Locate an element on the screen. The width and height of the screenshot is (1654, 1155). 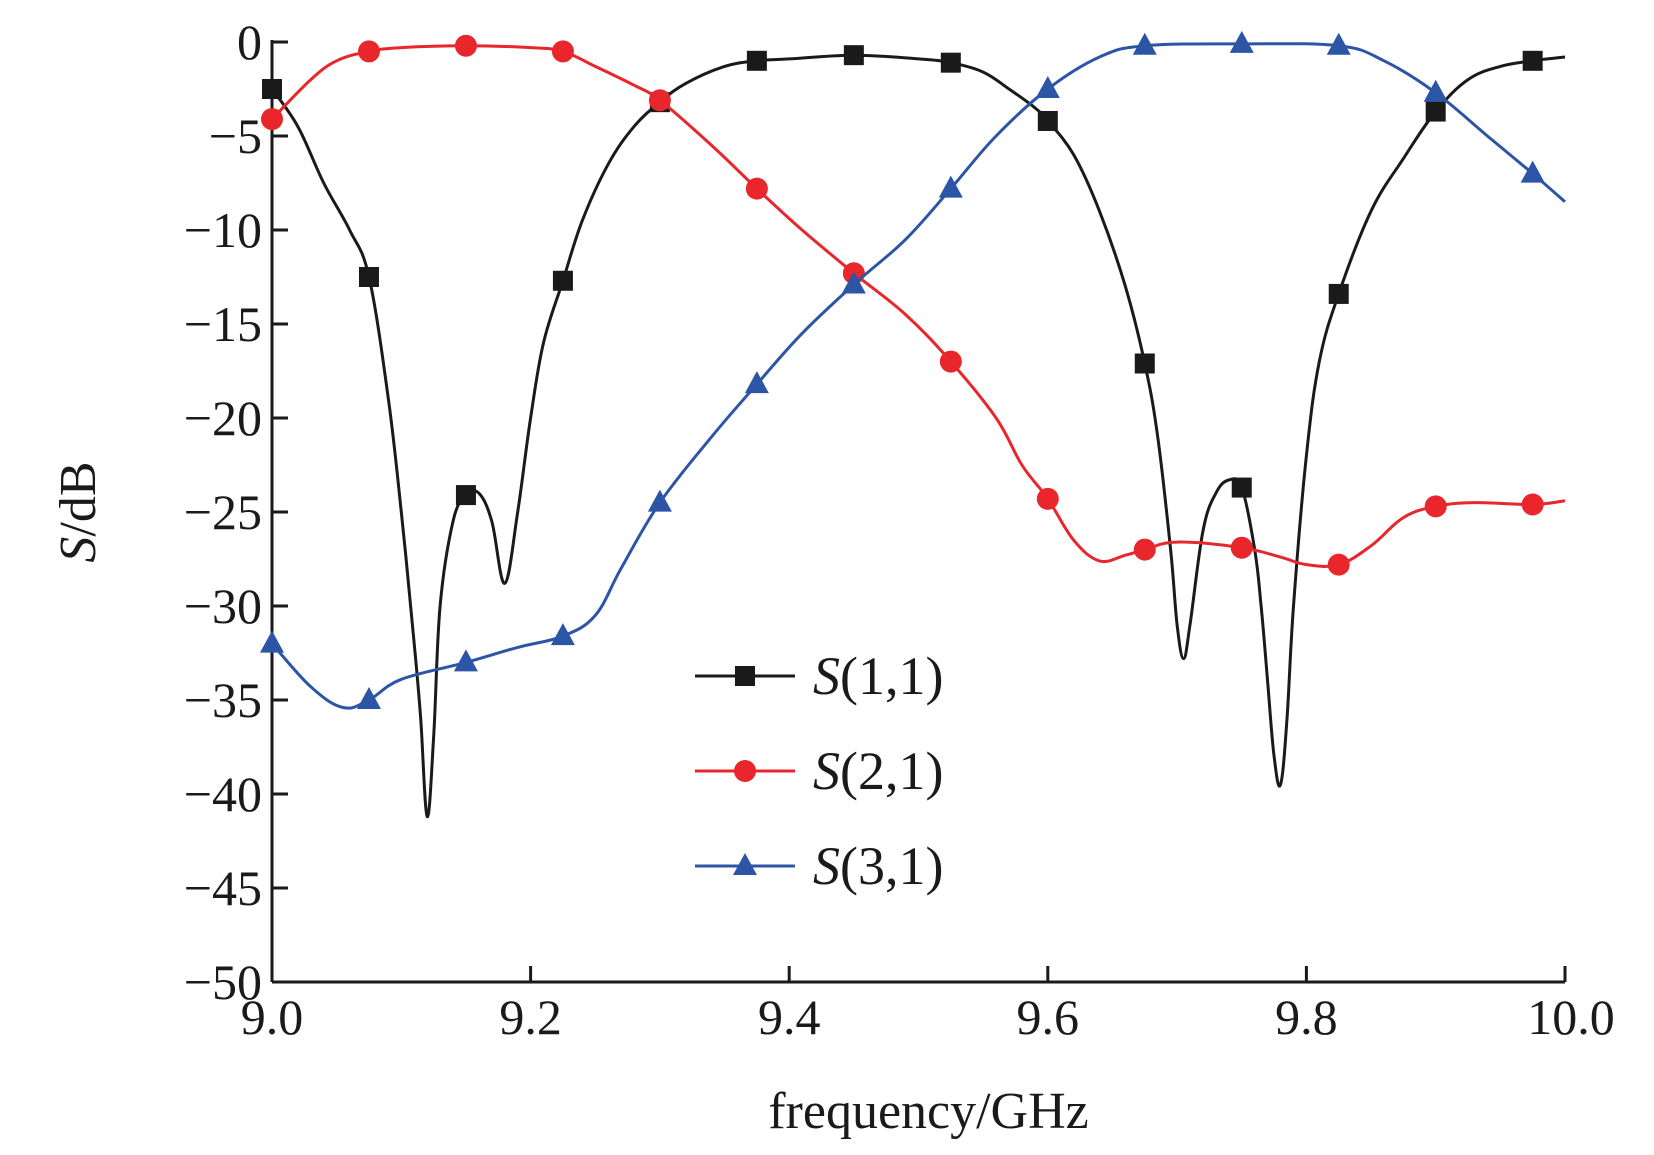
y-tick-label: −20 is located at coordinates (223, 418).